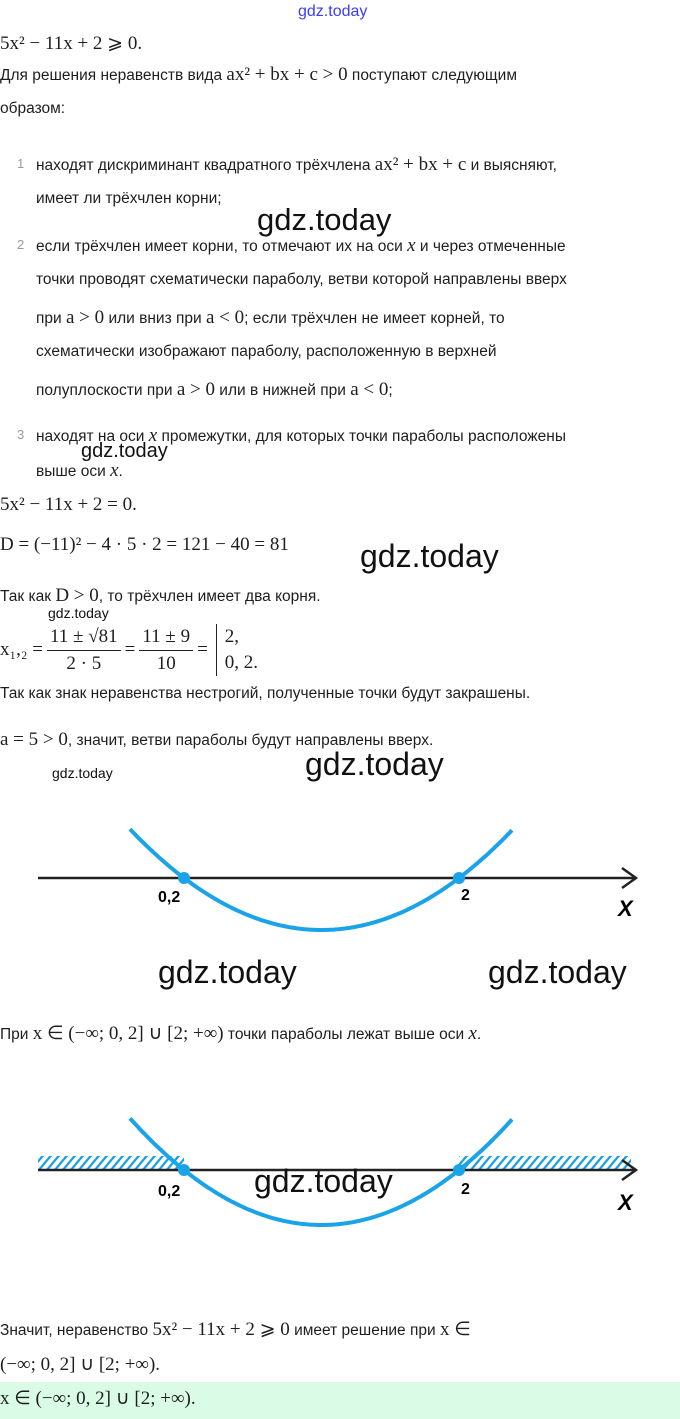 The height and width of the screenshot is (1419, 680). I want to click on math: ax² + bx + c > 0, so click(287, 74).